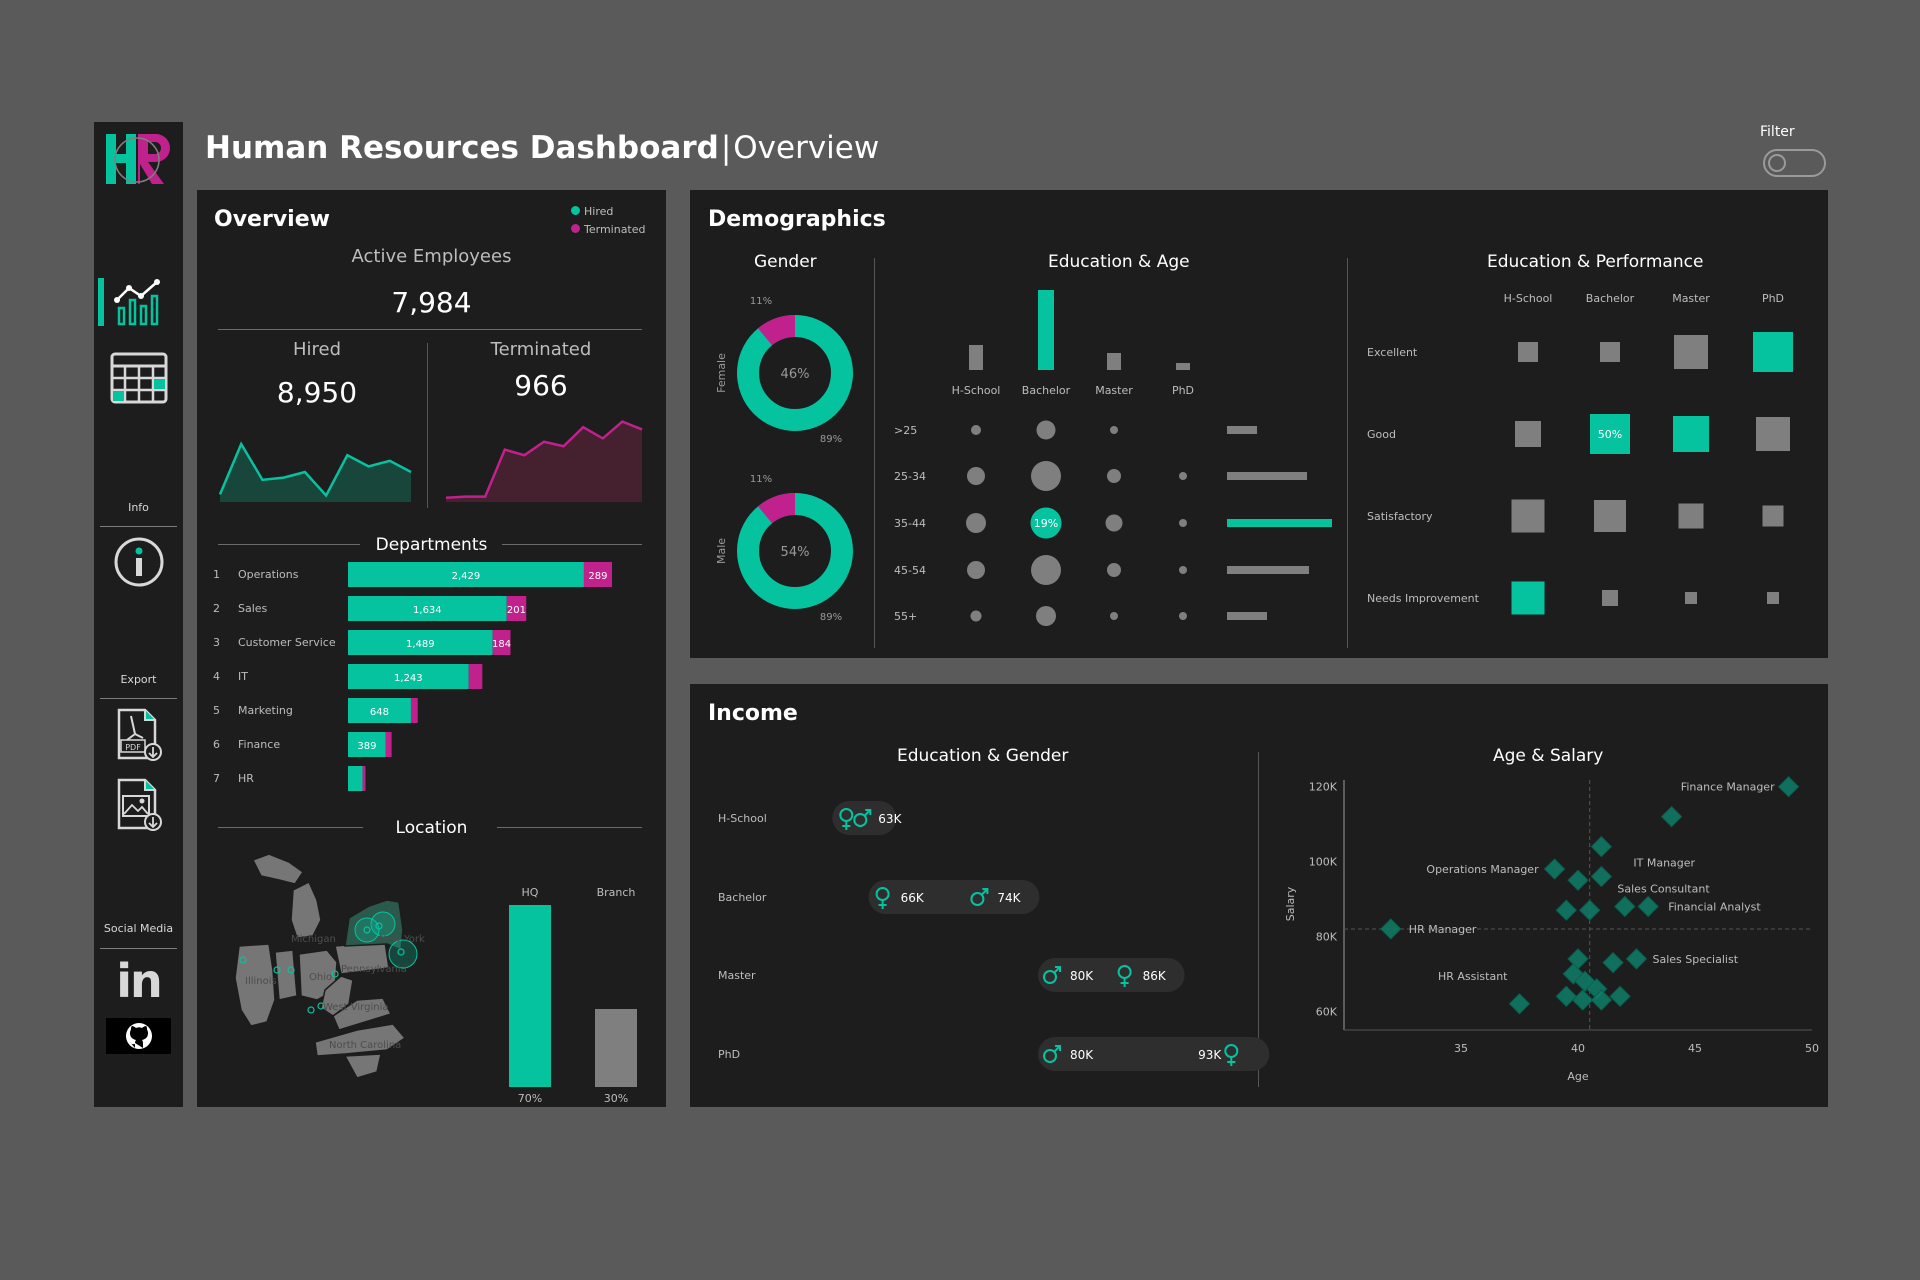  Describe the element at coordinates (882, 898) in the screenshot. I see `female-icon` at that location.